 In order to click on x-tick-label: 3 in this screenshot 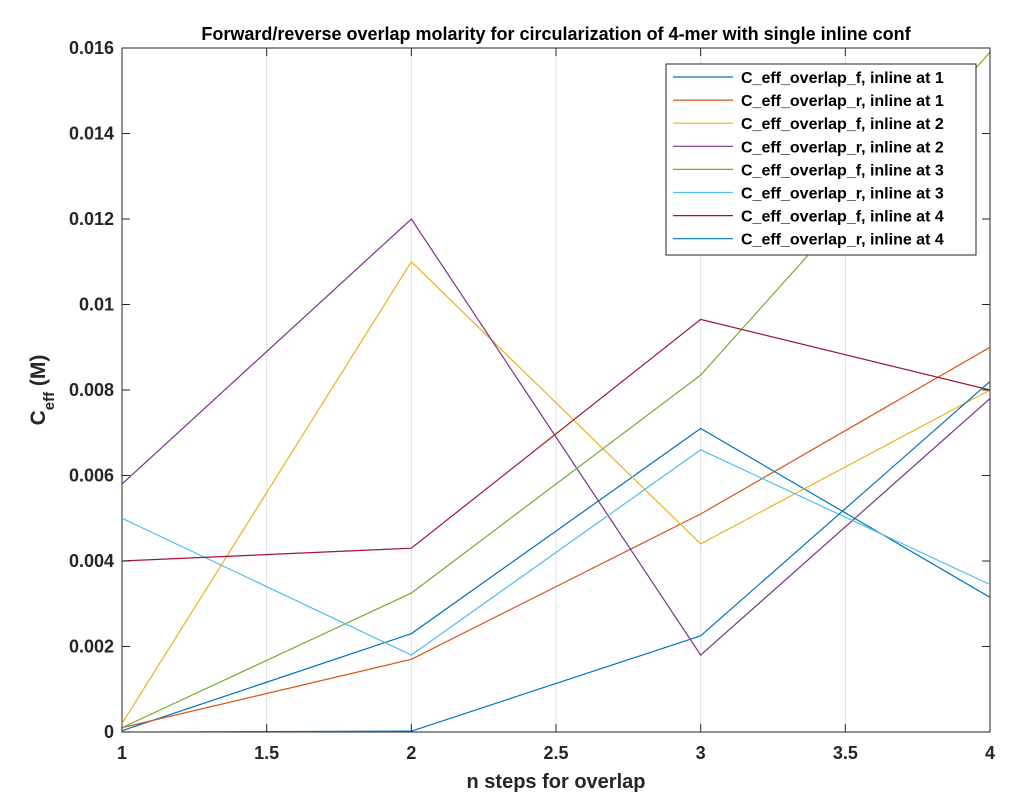, I will do `click(701, 753)`.